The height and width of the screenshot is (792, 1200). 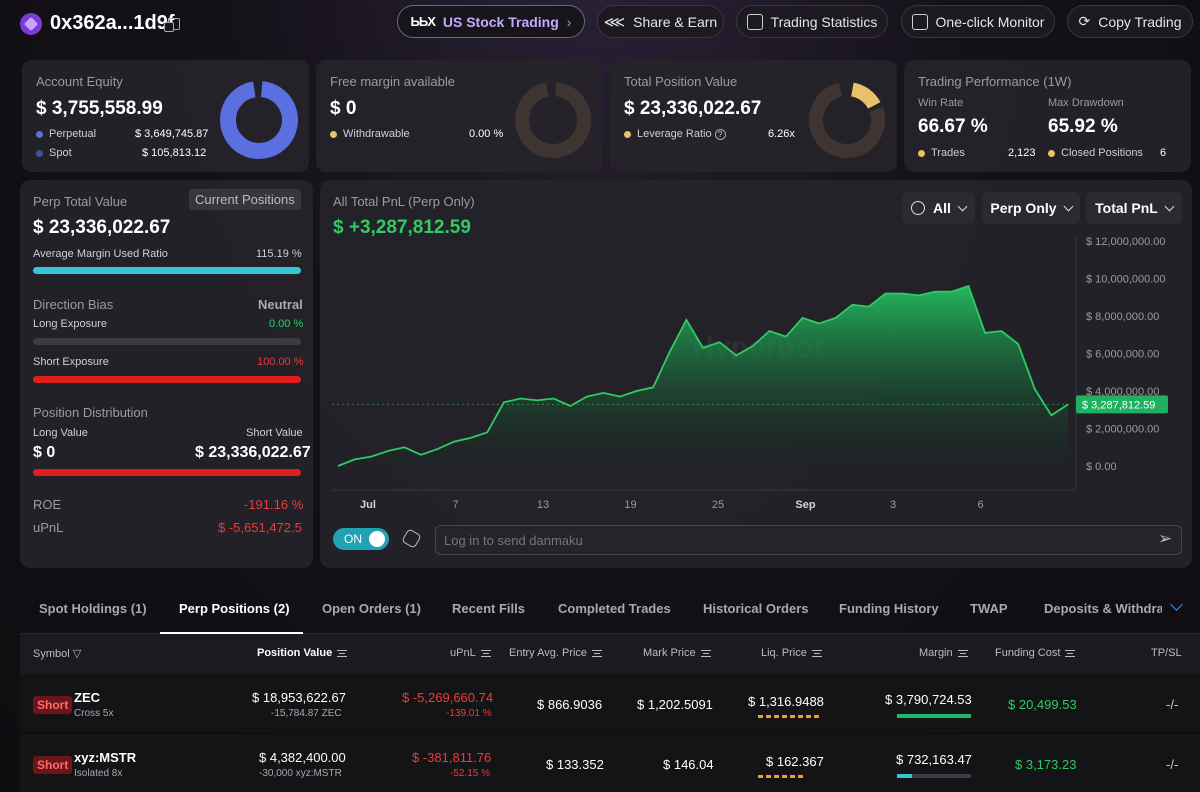 What do you see at coordinates (614, 608) in the screenshot?
I see `tab-completed-trades: Completed Trades` at bounding box center [614, 608].